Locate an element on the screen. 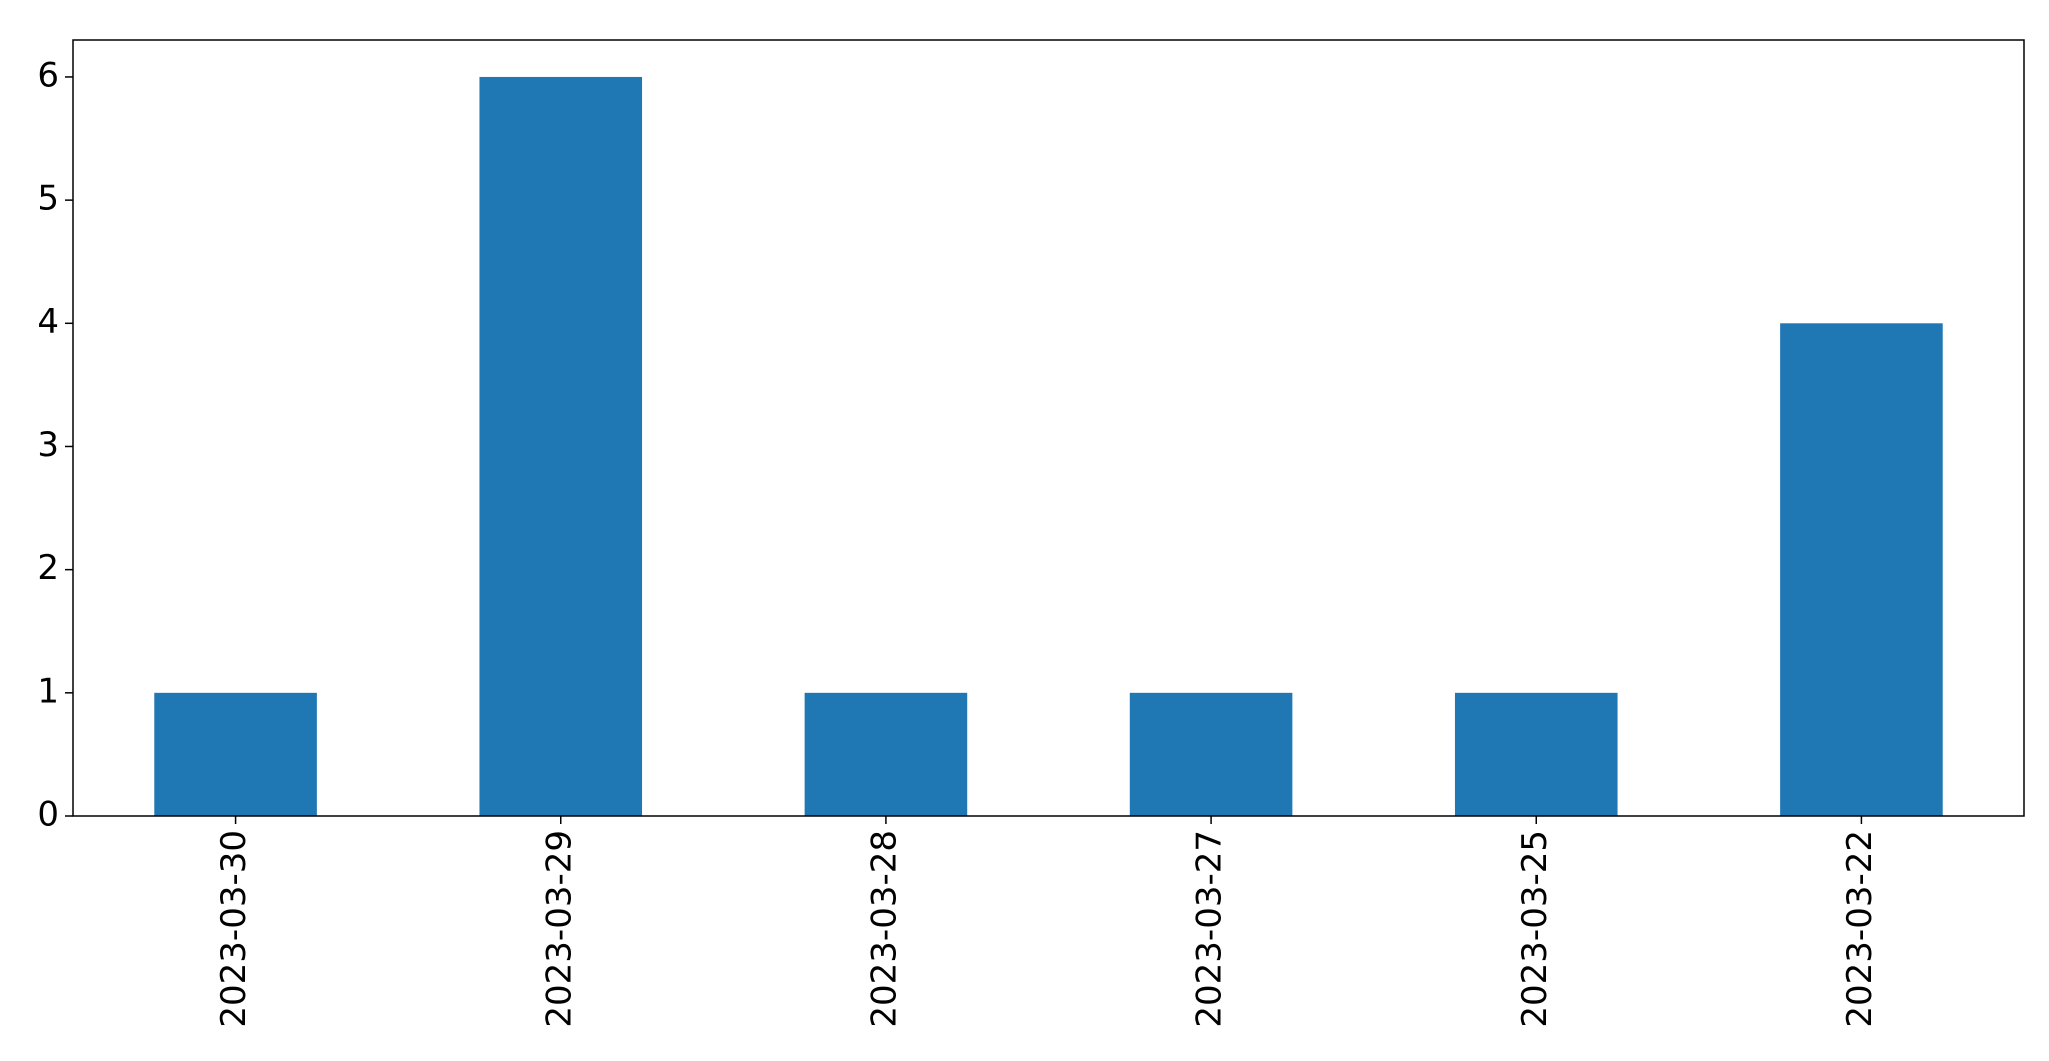 The width and height of the screenshot is (2049, 1061). y-tick-label: 3 is located at coordinates (48, 445).